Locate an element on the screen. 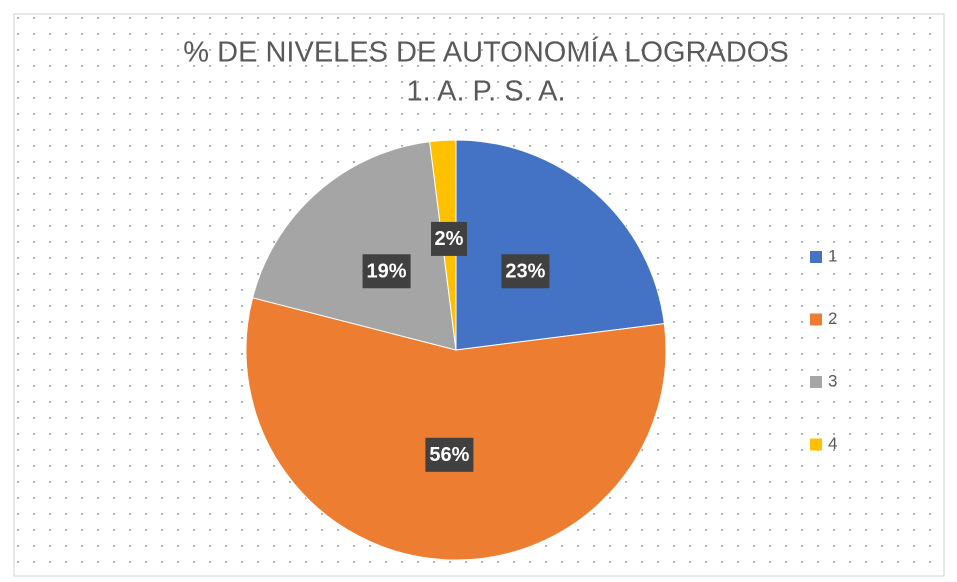 The width and height of the screenshot is (957, 582). data-label: 19% is located at coordinates (387, 272).